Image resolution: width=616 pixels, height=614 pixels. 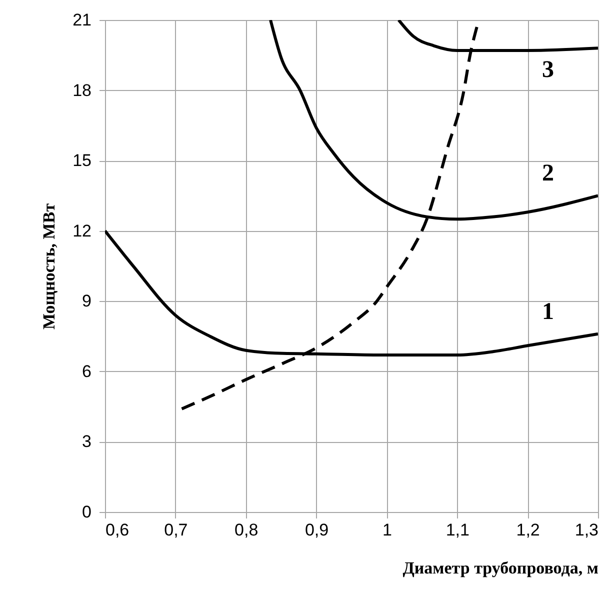 What do you see at coordinates (548, 311) in the screenshot?
I see `series-label: 1` at bounding box center [548, 311].